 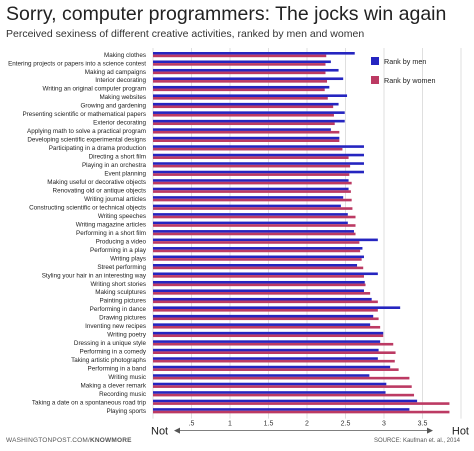 I want to click on x-tick-label-3: 1.5, so click(x=269, y=424).